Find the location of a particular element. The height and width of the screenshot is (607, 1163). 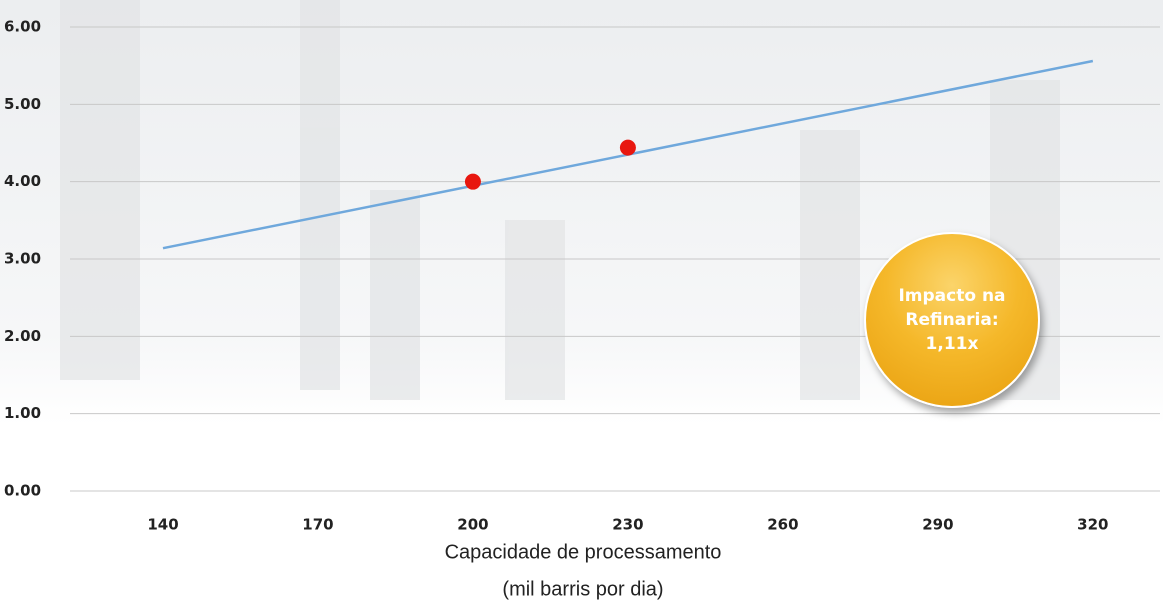

y-tick-label: 3.00 is located at coordinates (22, 259).